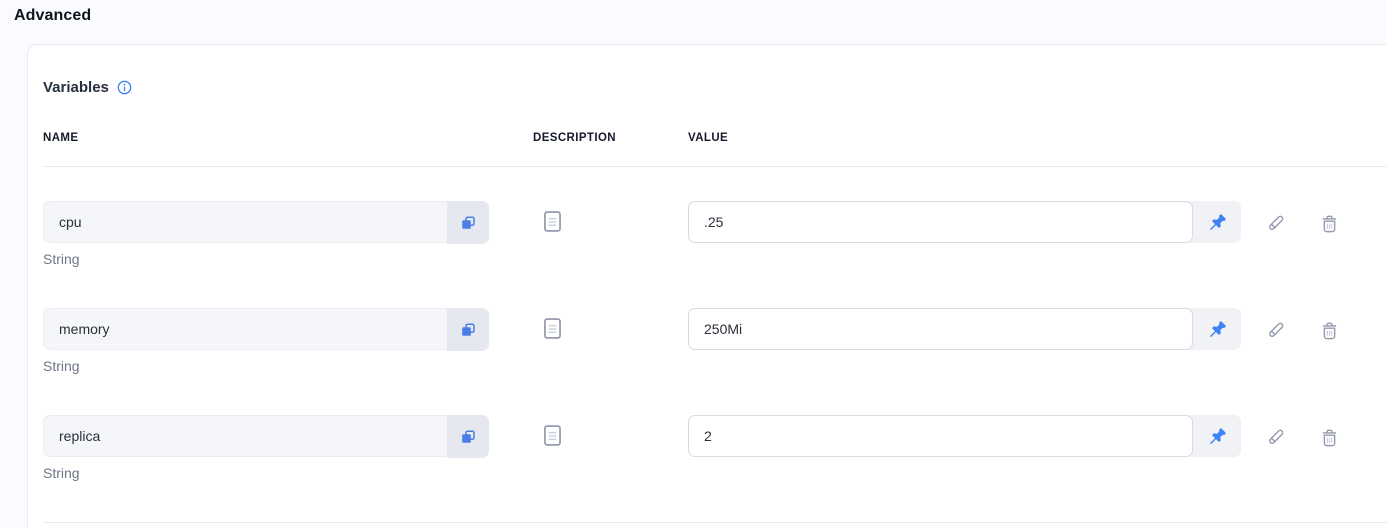  Describe the element at coordinates (61, 138) in the screenshot. I see `column-header-name: NAME` at that location.